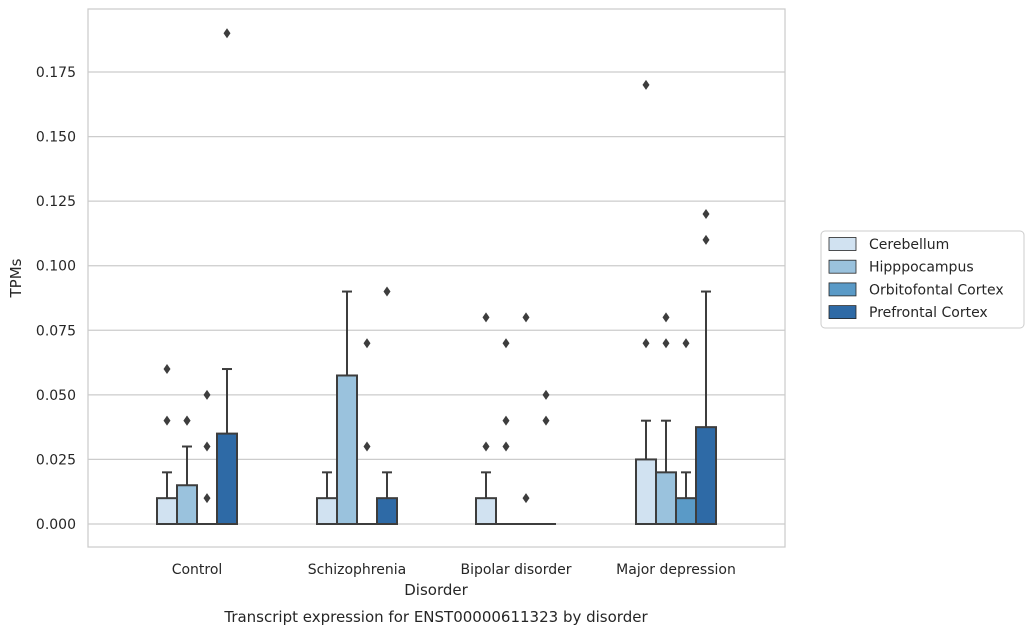 This screenshot has width=1033, height=634. Describe the element at coordinates (928, 313) in the screenshot. I see `legend-label: Prefrontal Cortex` at that location.